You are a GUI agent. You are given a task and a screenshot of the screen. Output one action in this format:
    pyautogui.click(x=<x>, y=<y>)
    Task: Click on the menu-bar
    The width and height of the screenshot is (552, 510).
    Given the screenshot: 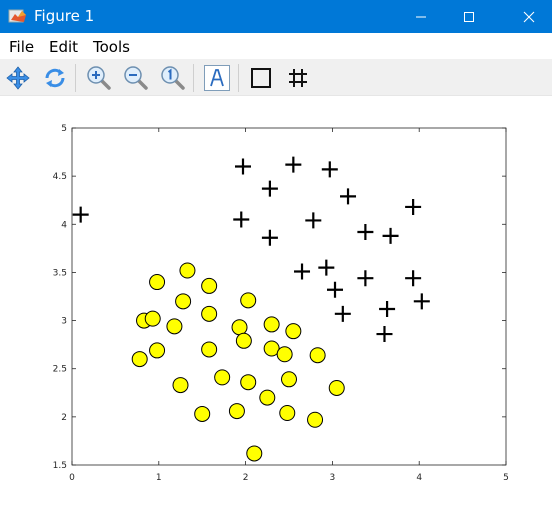 What is the action you would take?
    pyautogui.click(x=276, y=46)
    